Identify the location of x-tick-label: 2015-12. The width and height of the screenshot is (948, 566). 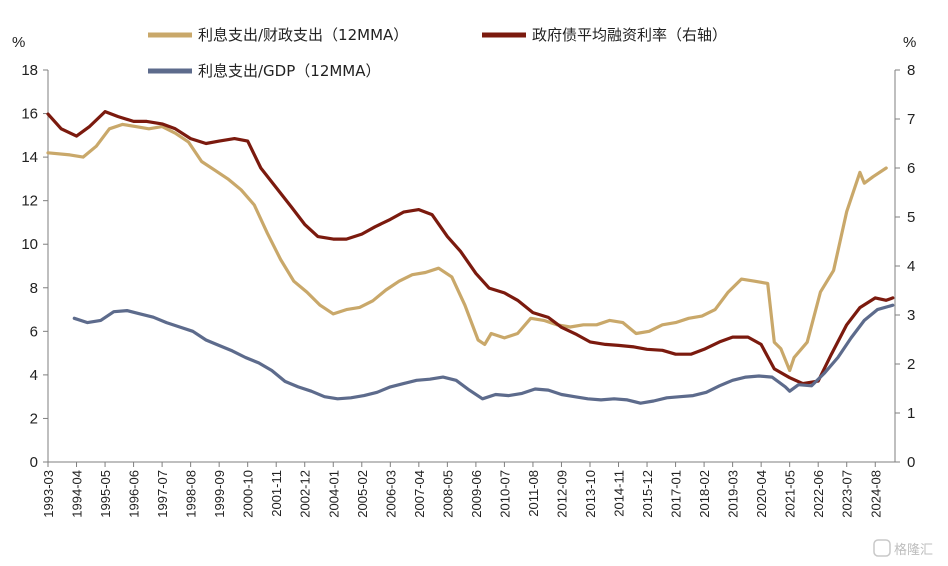
(647, 494).